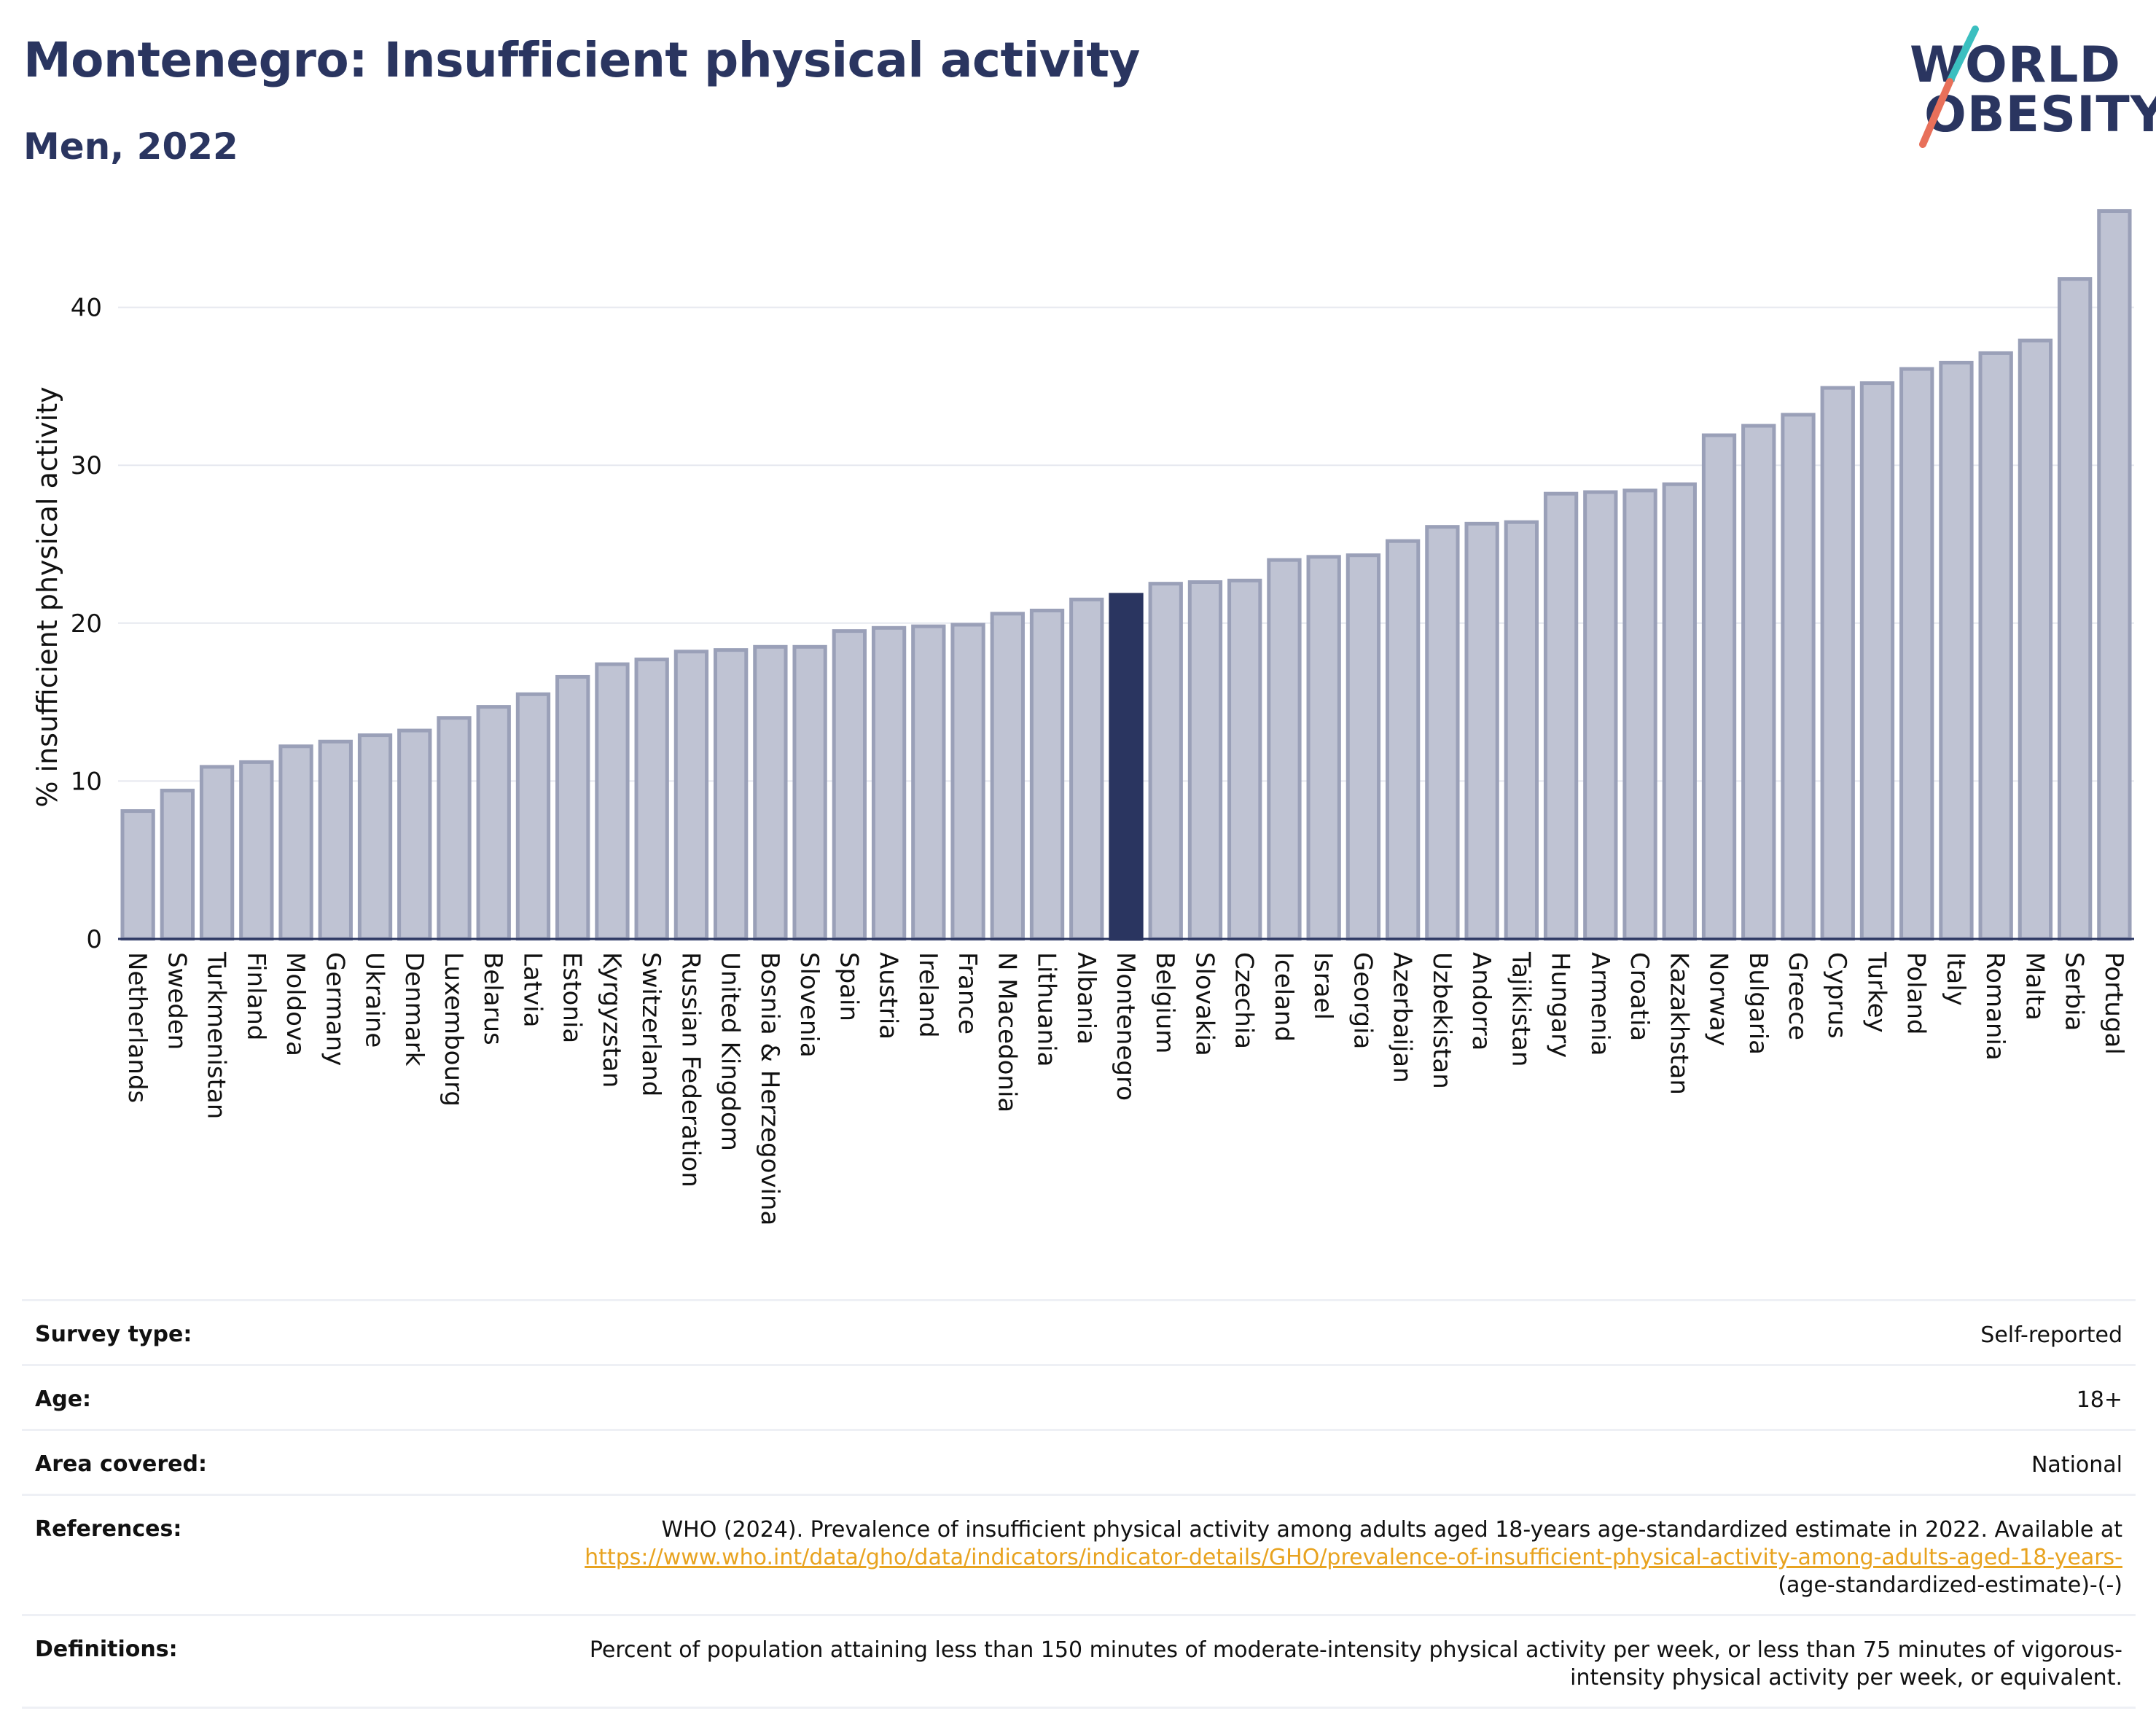  Describe the element at coordinates (1719, 999) in the screenshot. I see `x-tick-label: Norway` at that location.